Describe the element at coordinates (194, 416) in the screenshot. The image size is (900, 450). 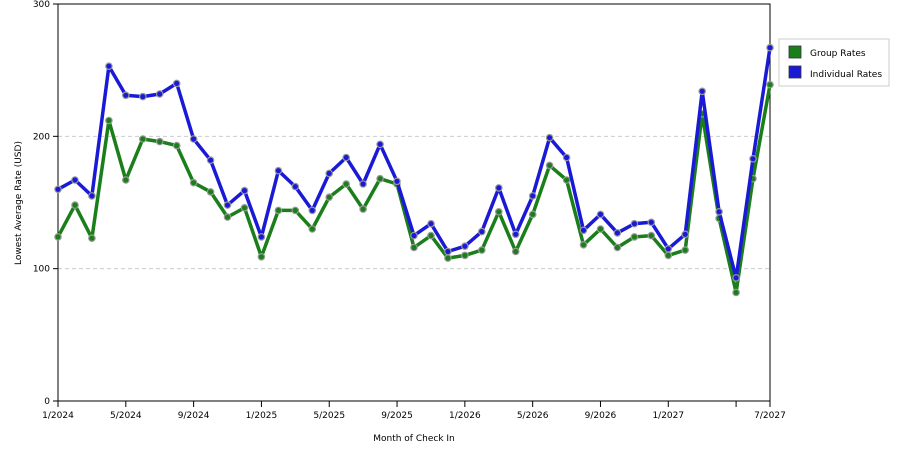
I see `x-tick-label: 9/2024` at that location.